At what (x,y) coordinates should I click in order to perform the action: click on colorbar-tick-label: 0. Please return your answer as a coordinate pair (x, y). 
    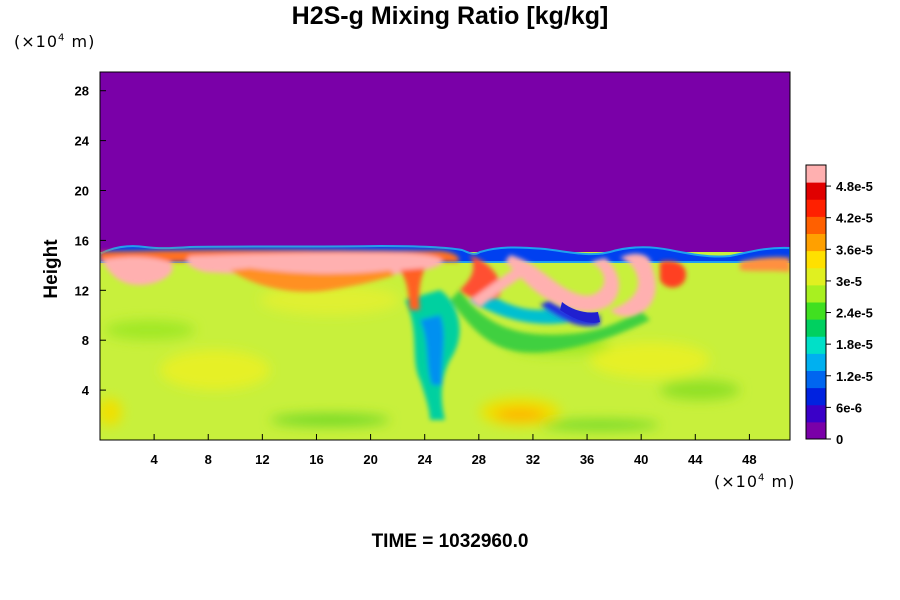
    Looking at the image, I should click on (839, 439).